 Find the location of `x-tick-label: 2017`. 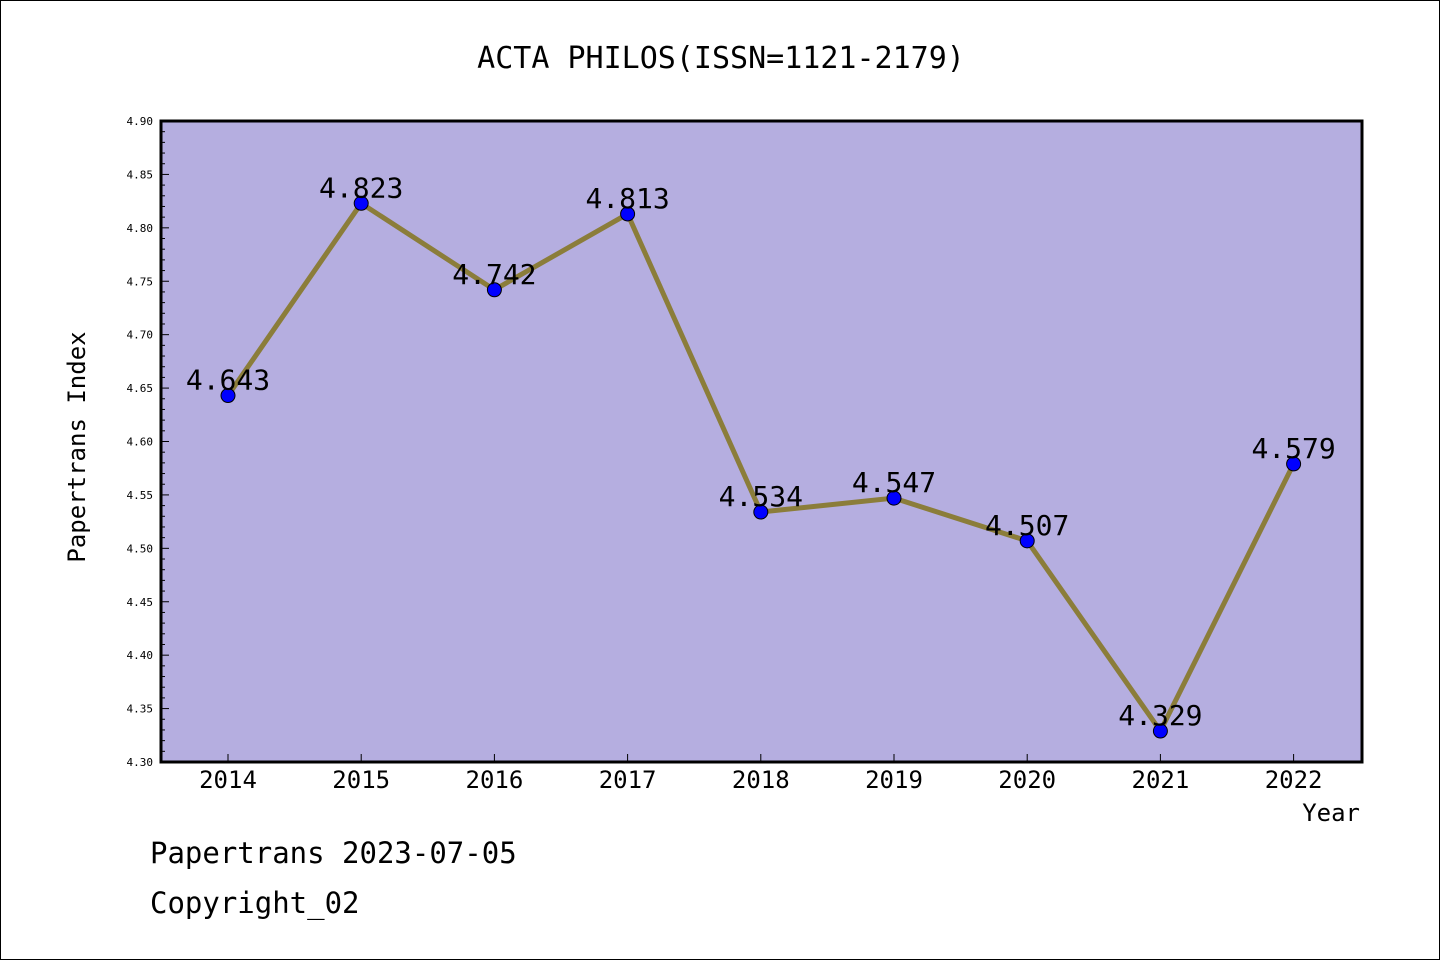

x-tick-label: 2017 is located at coordinates (628, 780).